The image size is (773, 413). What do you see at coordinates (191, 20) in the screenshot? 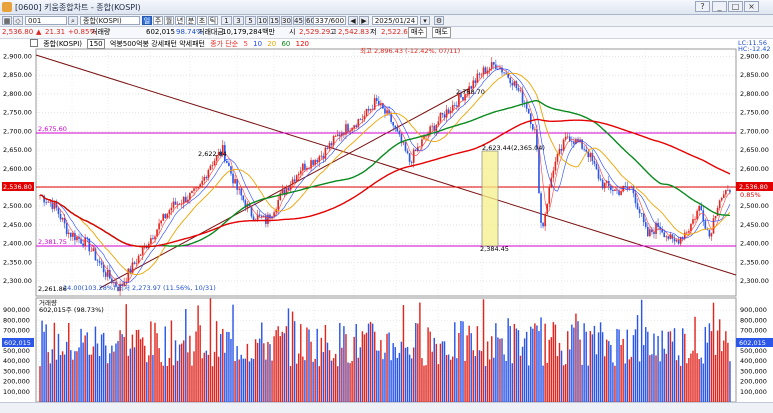
I see `period-4: 분` at bounding box center [191, 20].